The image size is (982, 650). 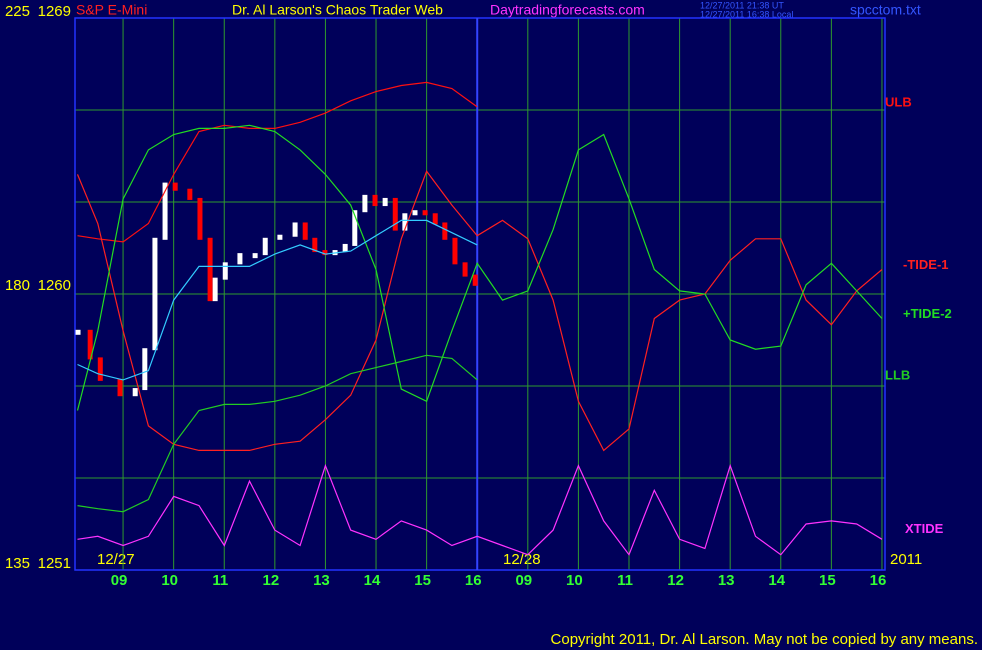 I want to click on series-label: LLB, so click(x=897, y=374).